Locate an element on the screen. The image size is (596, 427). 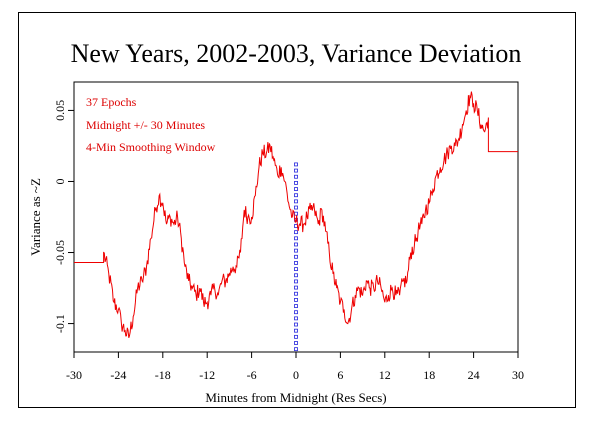
x-tick-label: -30 is located at coordinates (74, 375).